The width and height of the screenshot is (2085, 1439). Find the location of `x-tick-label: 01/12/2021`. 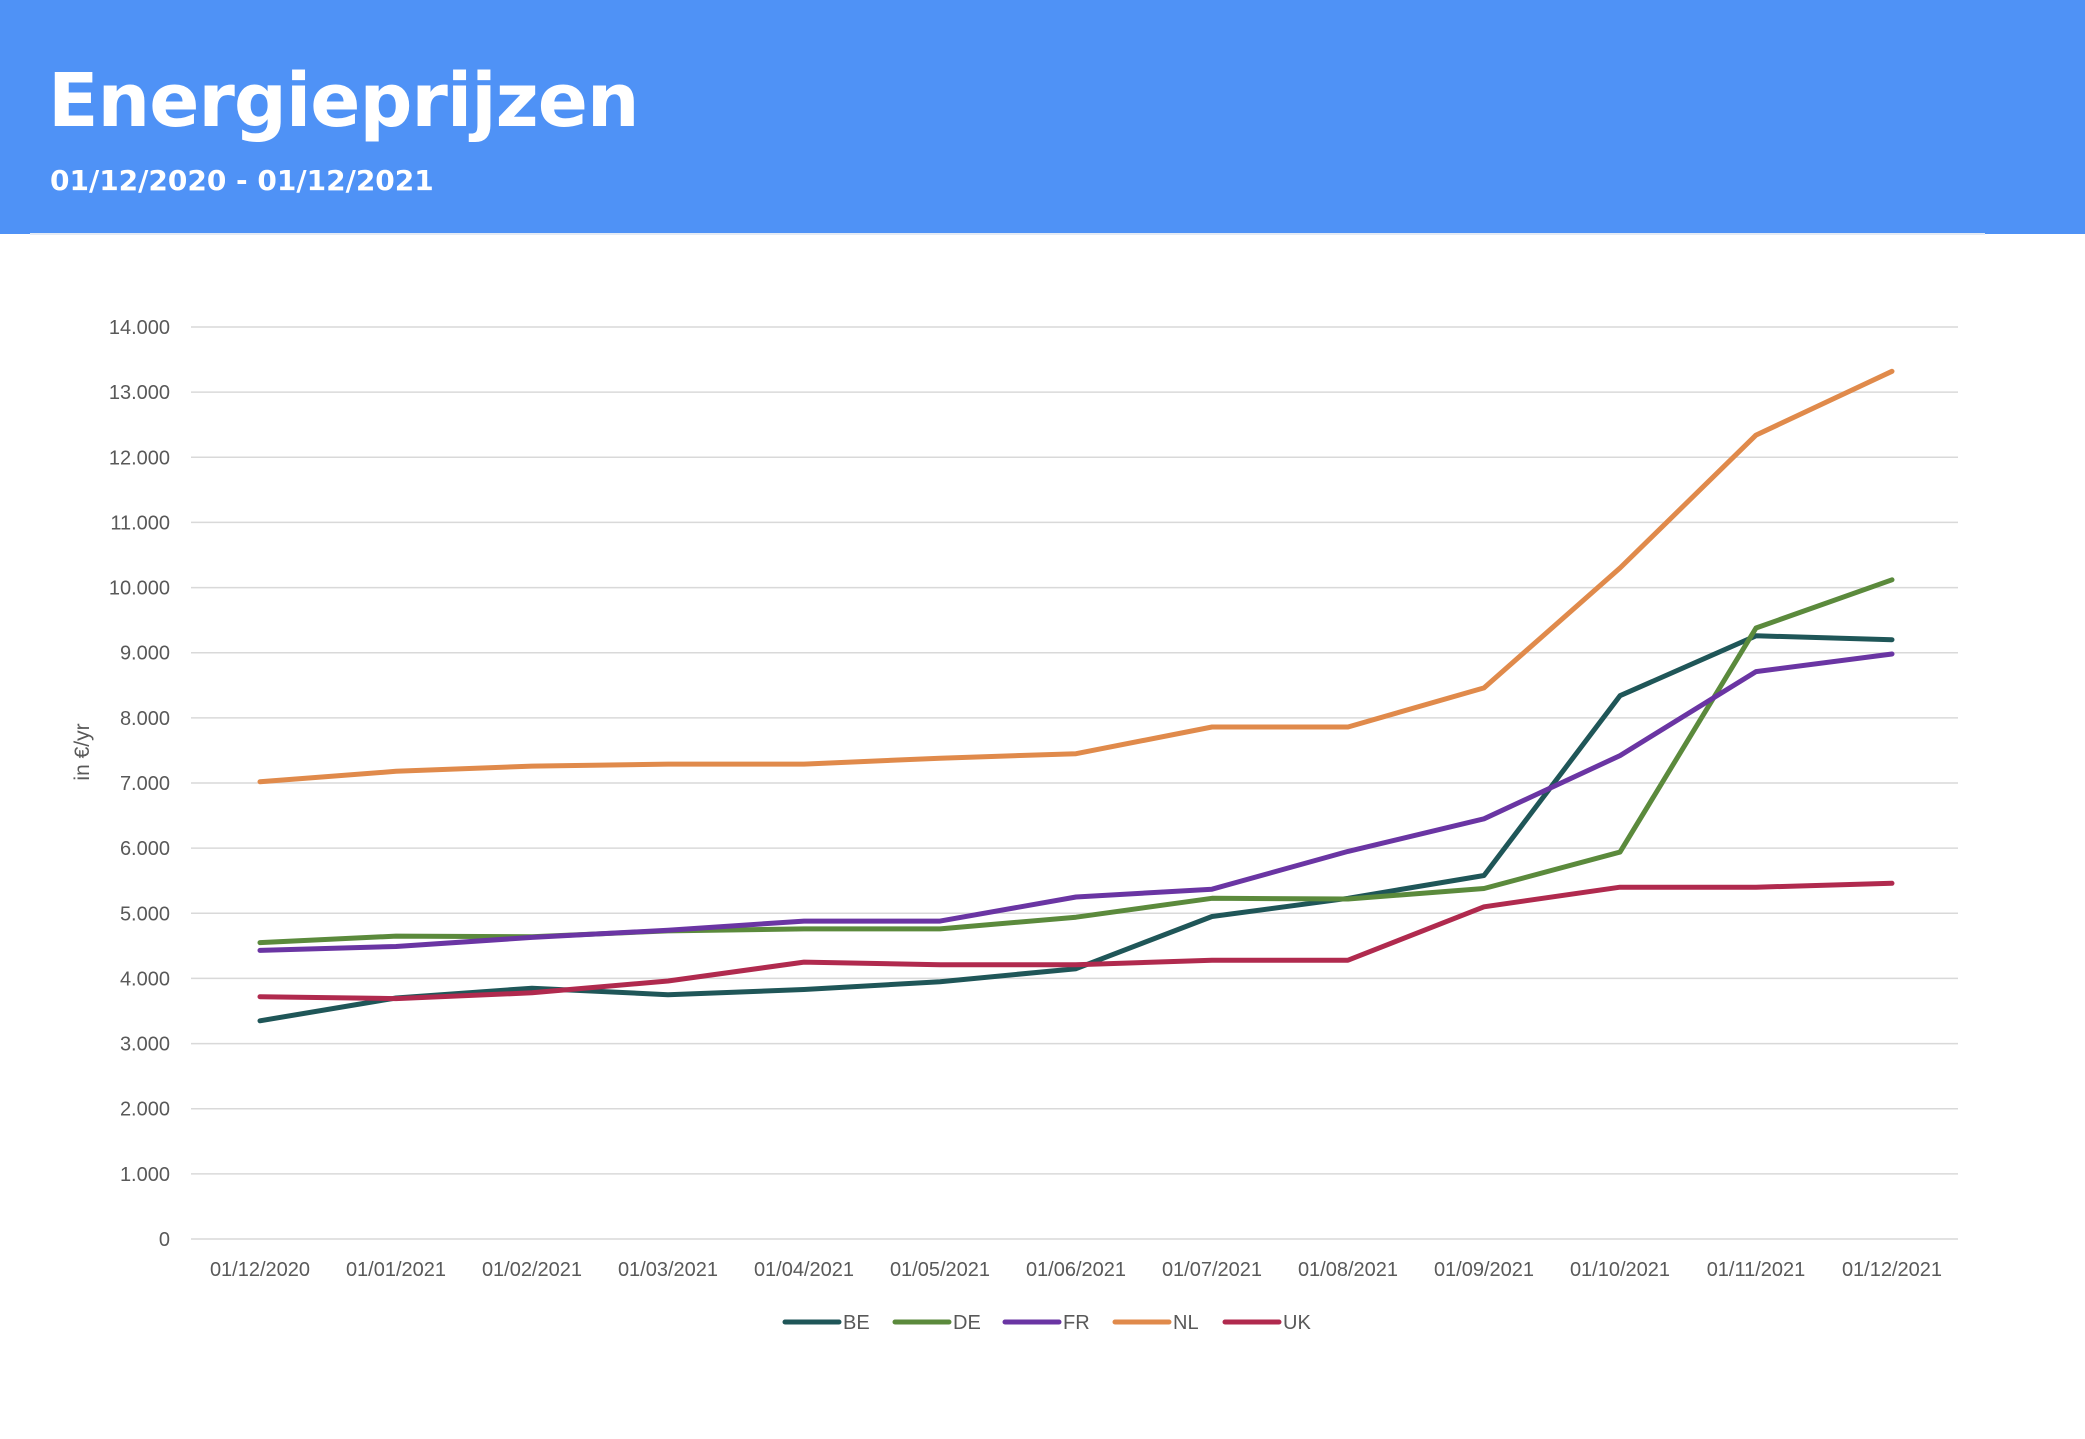

x-tick-label: 01/12/2021 is located at coordinates (1892, 1270).